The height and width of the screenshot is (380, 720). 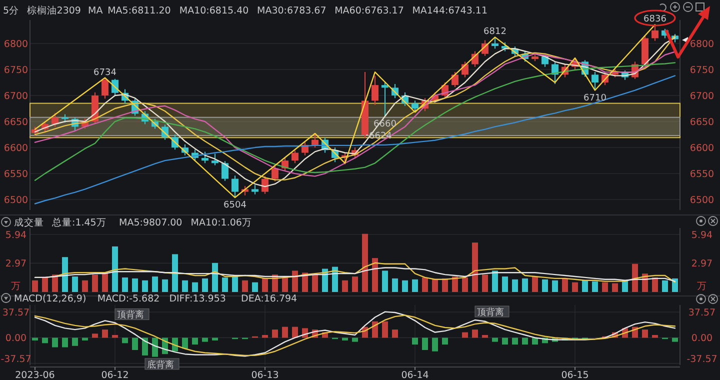 I want to click on annotation: 6836, so click(x=655, y=19).